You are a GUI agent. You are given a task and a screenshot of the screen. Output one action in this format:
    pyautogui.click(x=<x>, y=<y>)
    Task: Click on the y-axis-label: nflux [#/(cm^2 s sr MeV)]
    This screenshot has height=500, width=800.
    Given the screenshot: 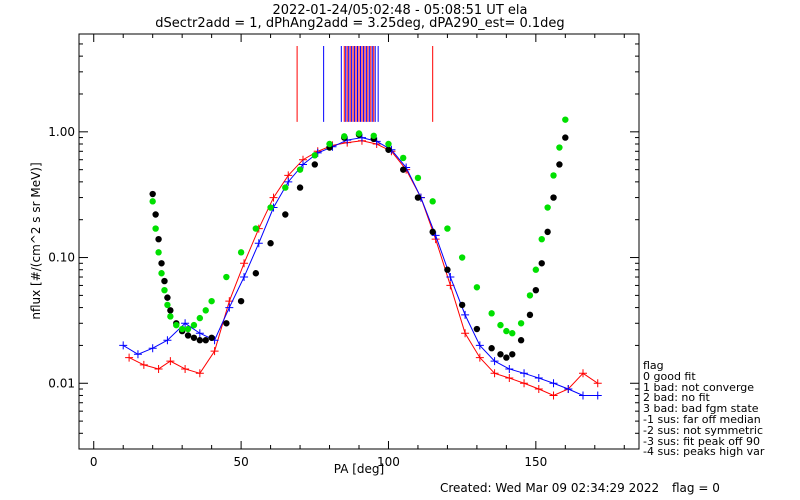 What is the action you would take?
    pyautogui.click(x=36, y=240)
    